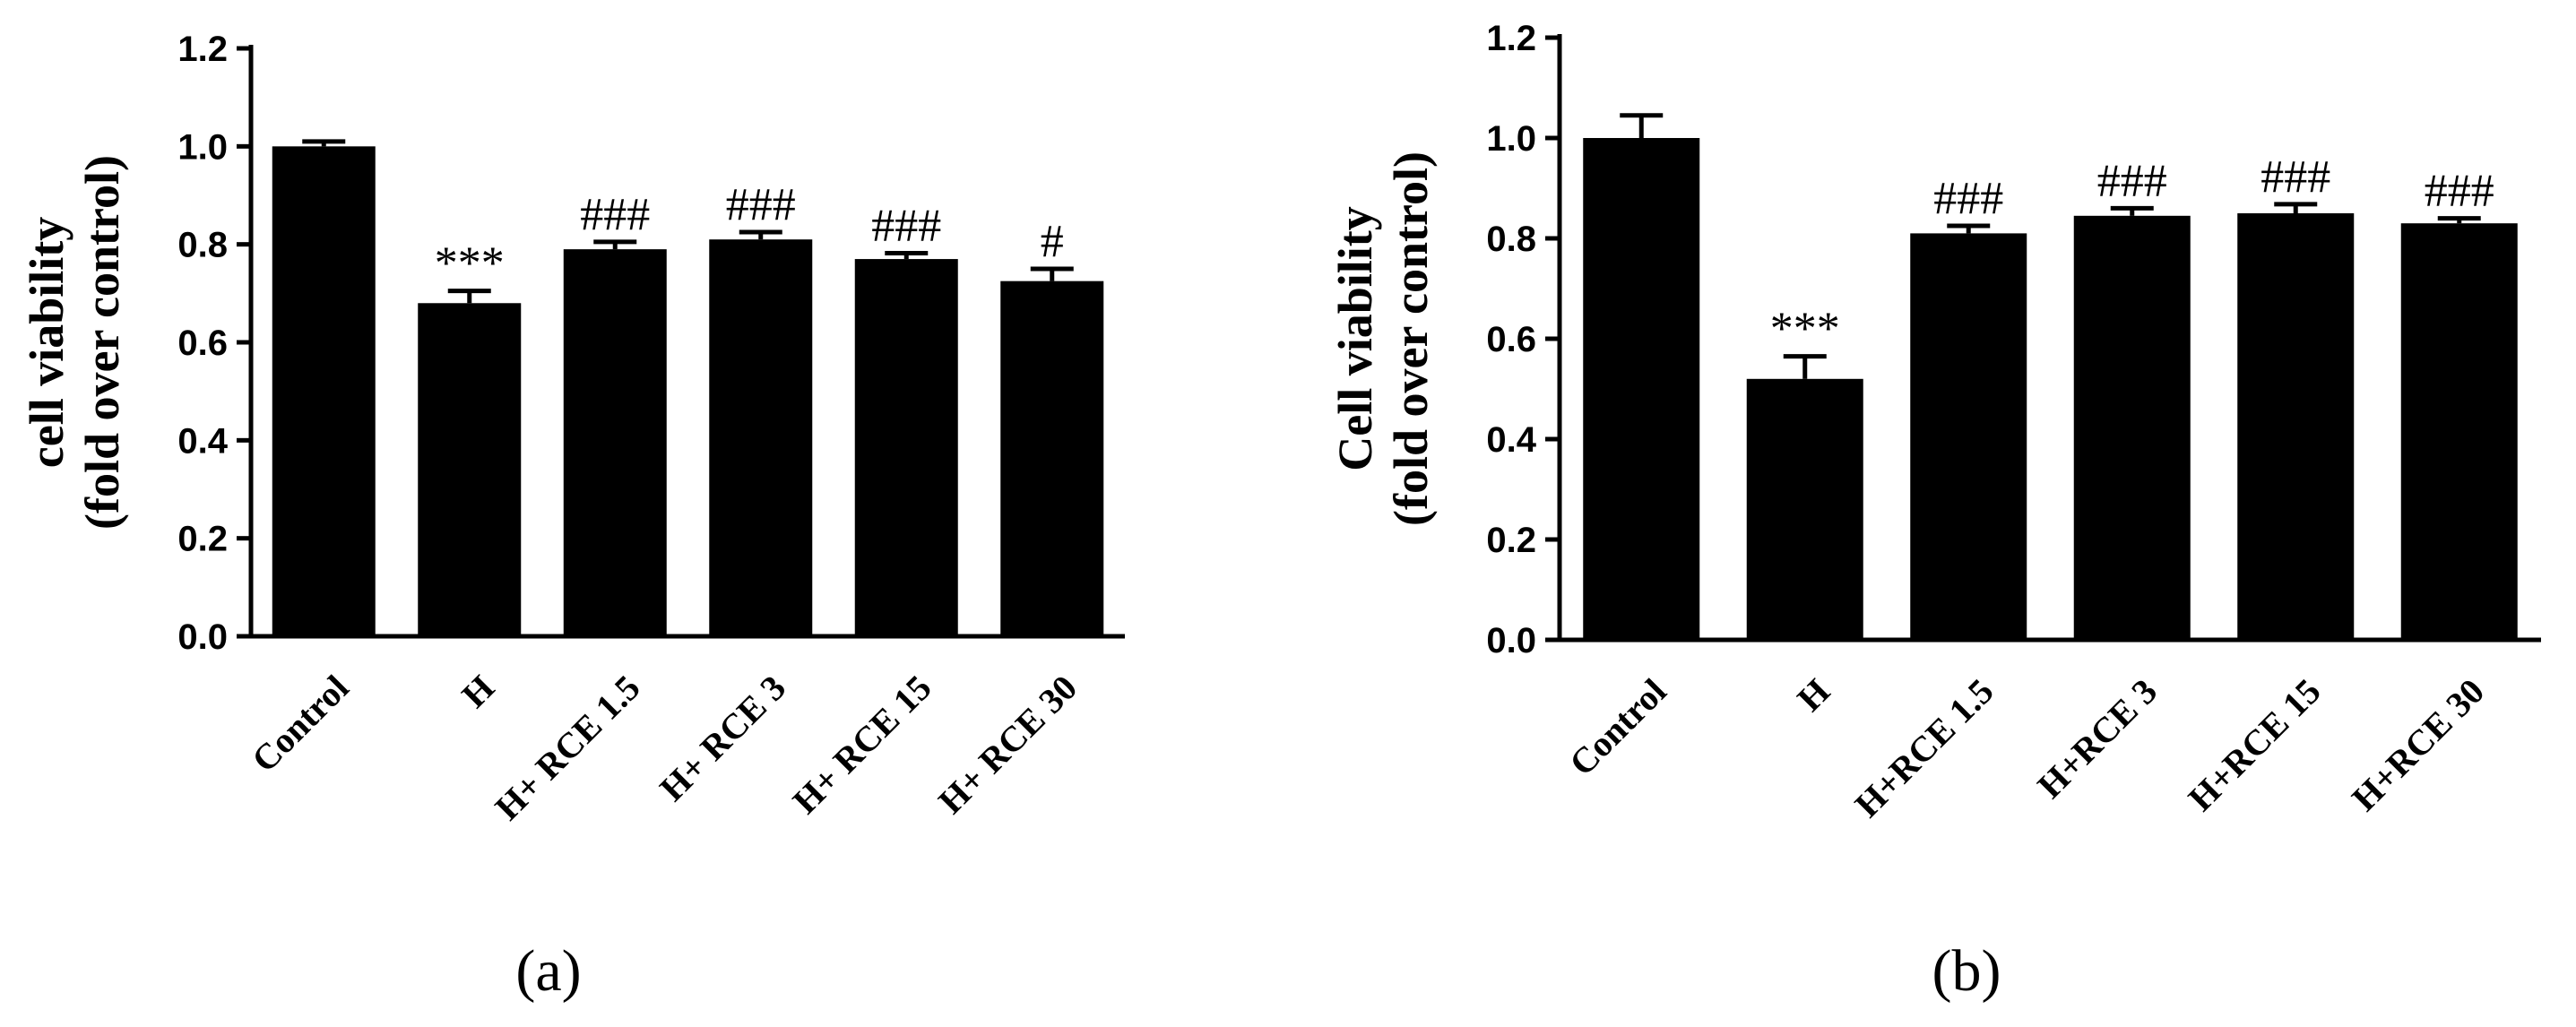  I want to click on panel-label: (a), so click(548, 971).